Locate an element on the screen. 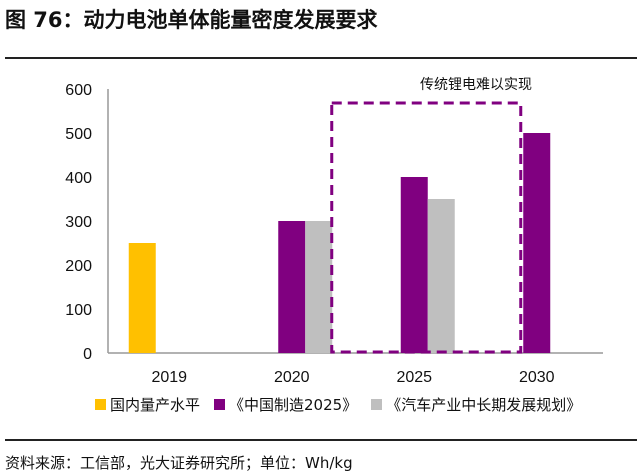 Image resolution: width=641 pixels, height=473 pixels. legend: 国内量产水平 《中国制造2025》 《汽车产业中长期发展规划》 is located at coordinates (338, 404).